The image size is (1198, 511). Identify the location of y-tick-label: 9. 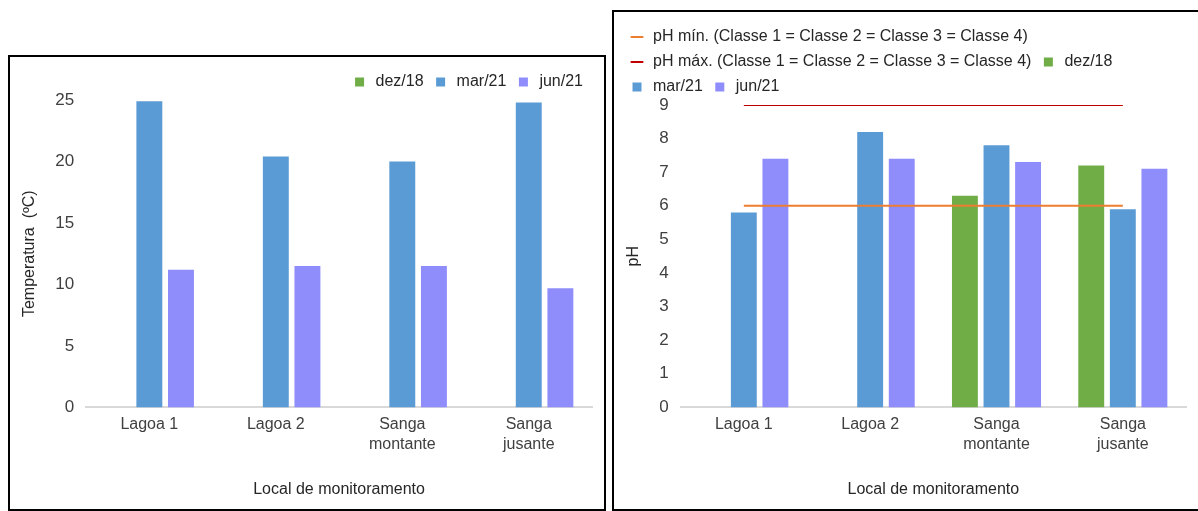
(664, 104).